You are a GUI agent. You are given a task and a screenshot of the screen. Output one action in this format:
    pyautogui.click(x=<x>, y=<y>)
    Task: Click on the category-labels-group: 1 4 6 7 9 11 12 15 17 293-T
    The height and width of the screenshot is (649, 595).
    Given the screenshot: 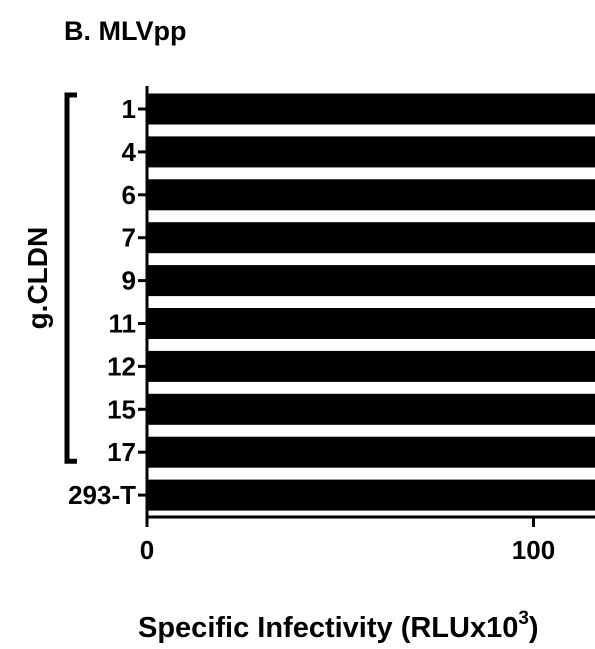 What is the action you would take?
    pyautogui.click(x=102, y=302)
    